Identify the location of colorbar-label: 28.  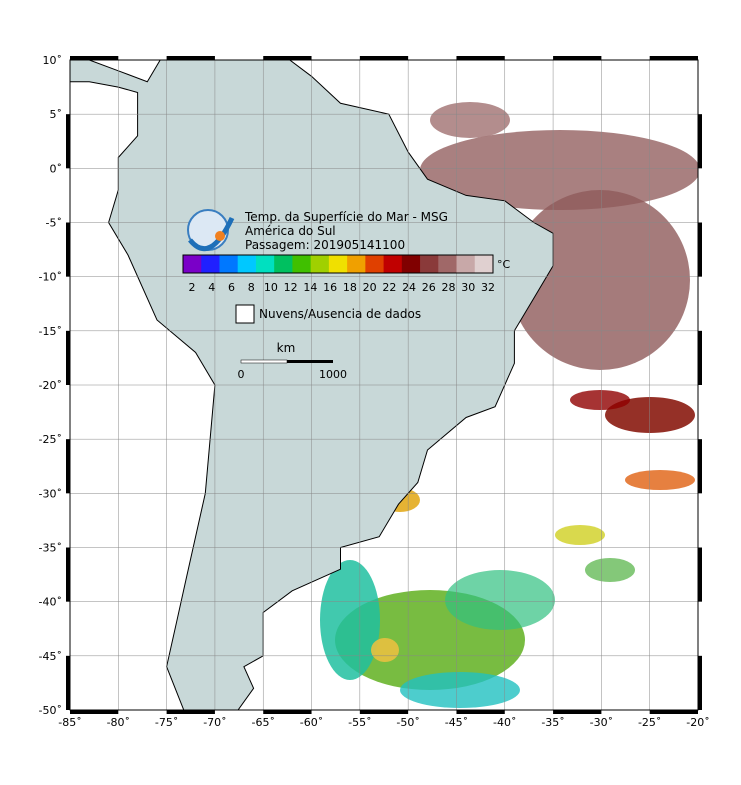
(449, 287).